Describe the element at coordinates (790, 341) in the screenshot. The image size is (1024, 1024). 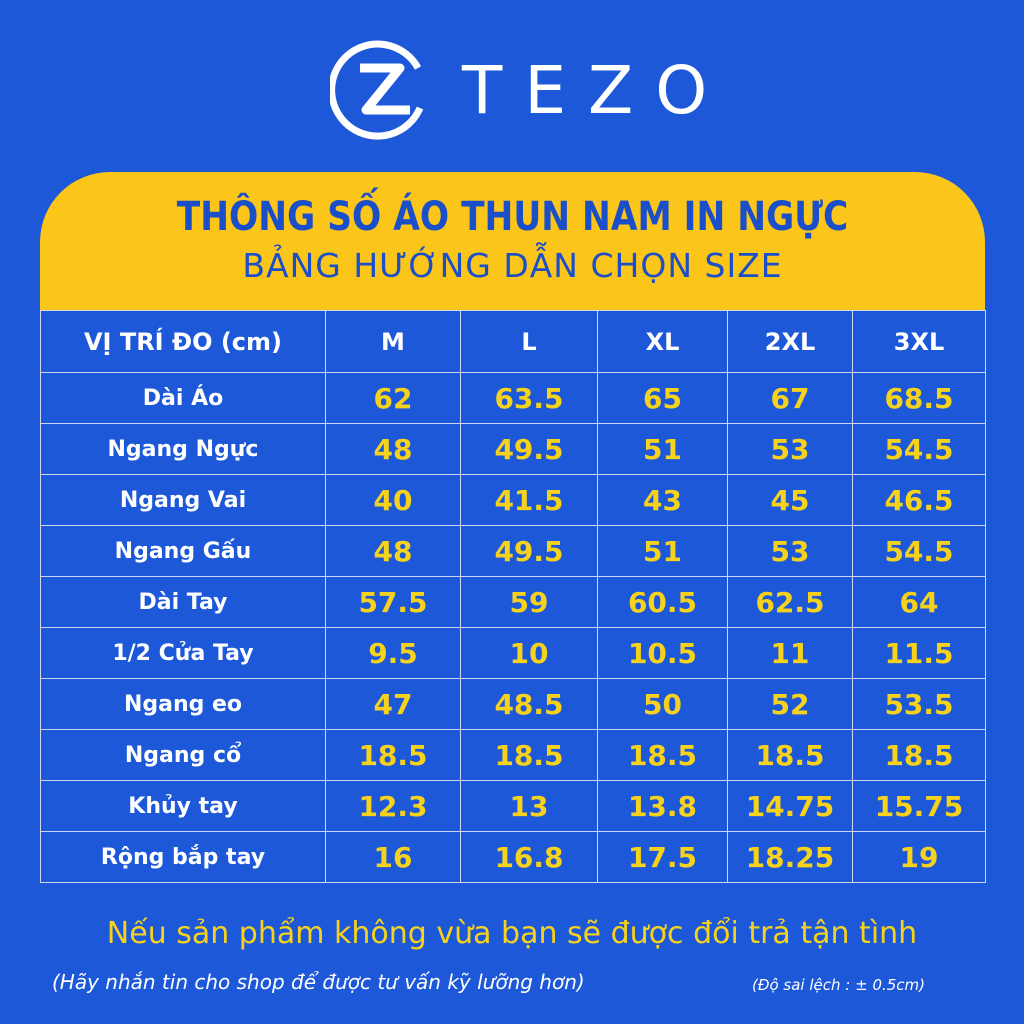
I see `column-header: 2XL` at that location.